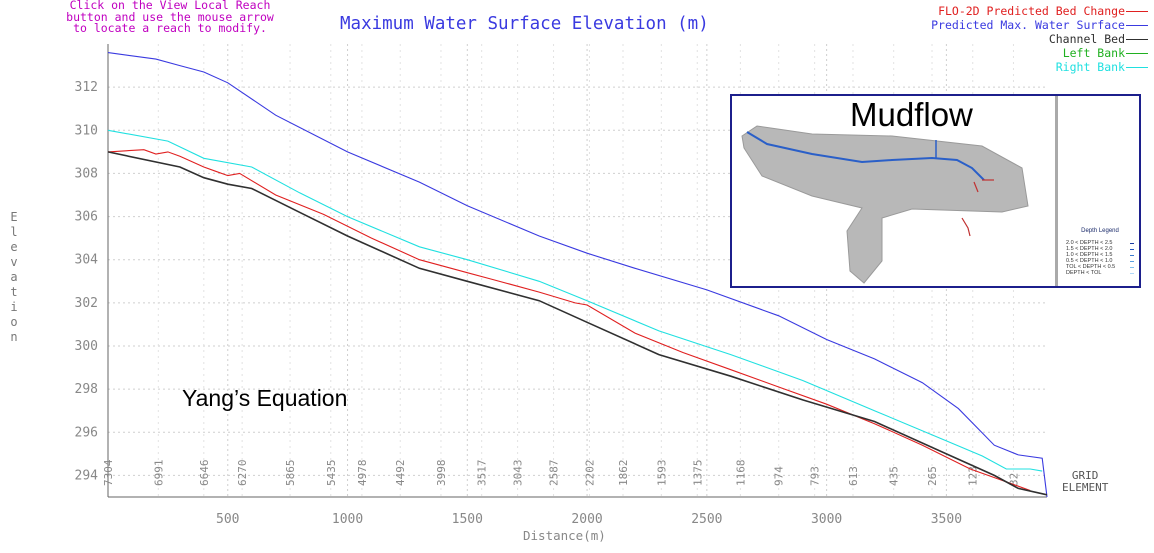 This screenshot has width=1154, height=553. I want to click on y-tick-label: 300, so click(86, 346).